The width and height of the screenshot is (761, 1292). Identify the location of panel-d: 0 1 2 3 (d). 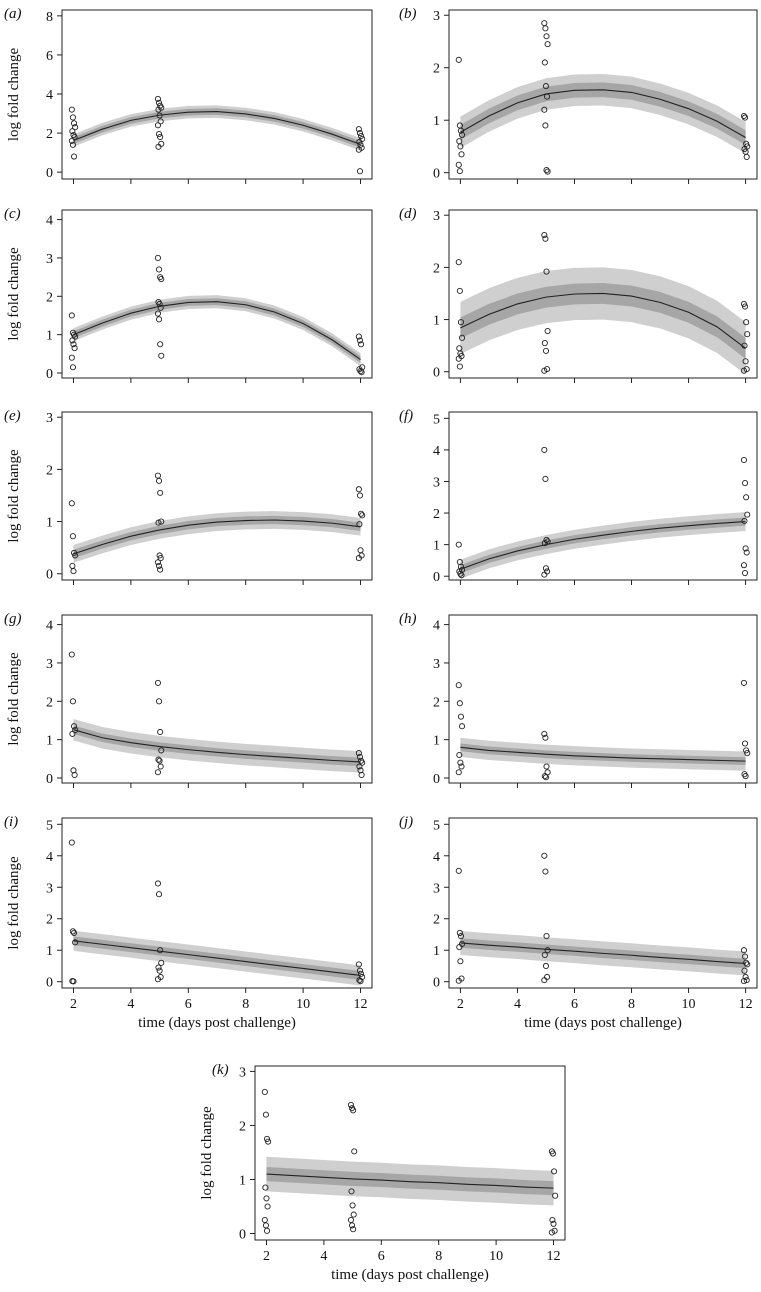
(578, 294).